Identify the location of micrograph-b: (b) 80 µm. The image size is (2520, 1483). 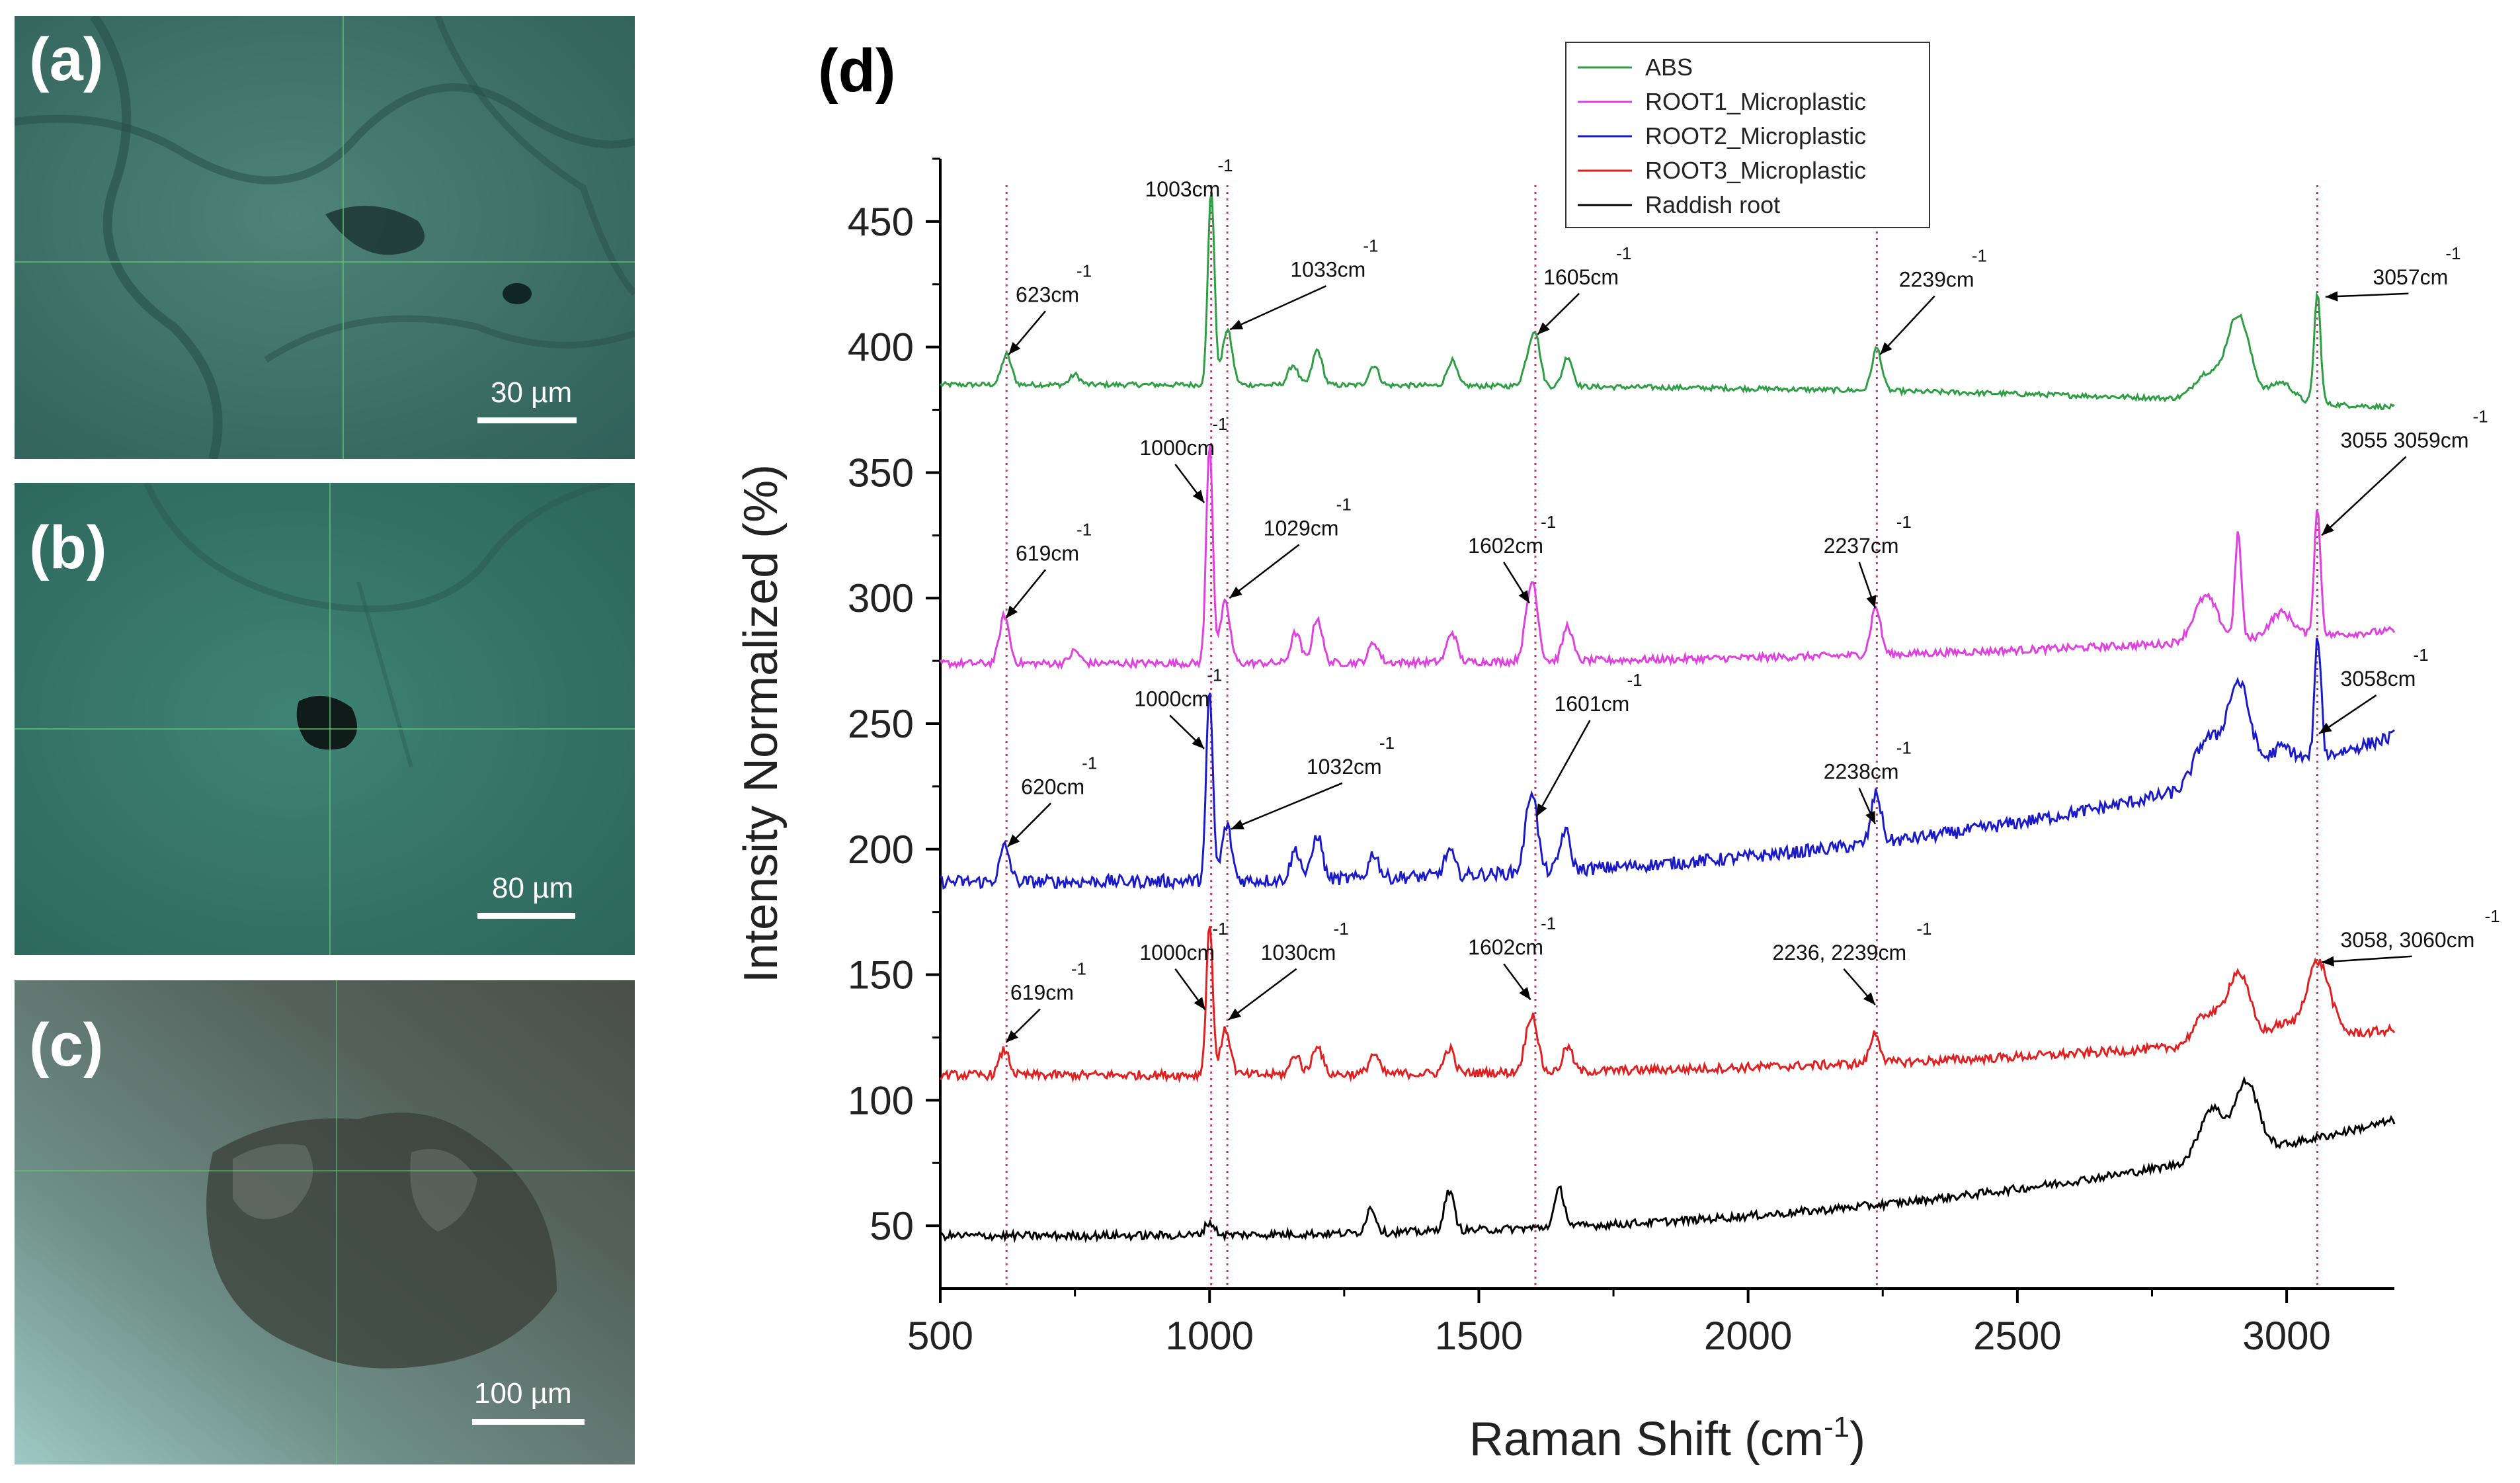
(325, 719).